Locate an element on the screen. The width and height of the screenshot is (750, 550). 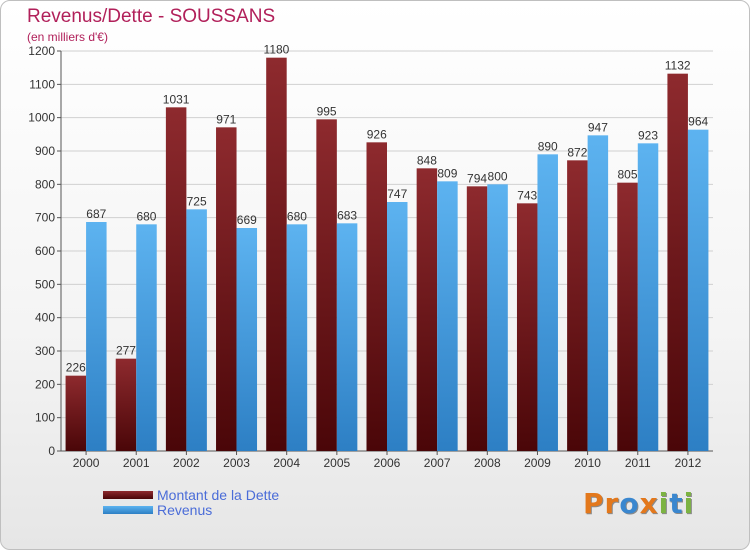
data-label-debt: 743 is located at coordinates (527, 195).